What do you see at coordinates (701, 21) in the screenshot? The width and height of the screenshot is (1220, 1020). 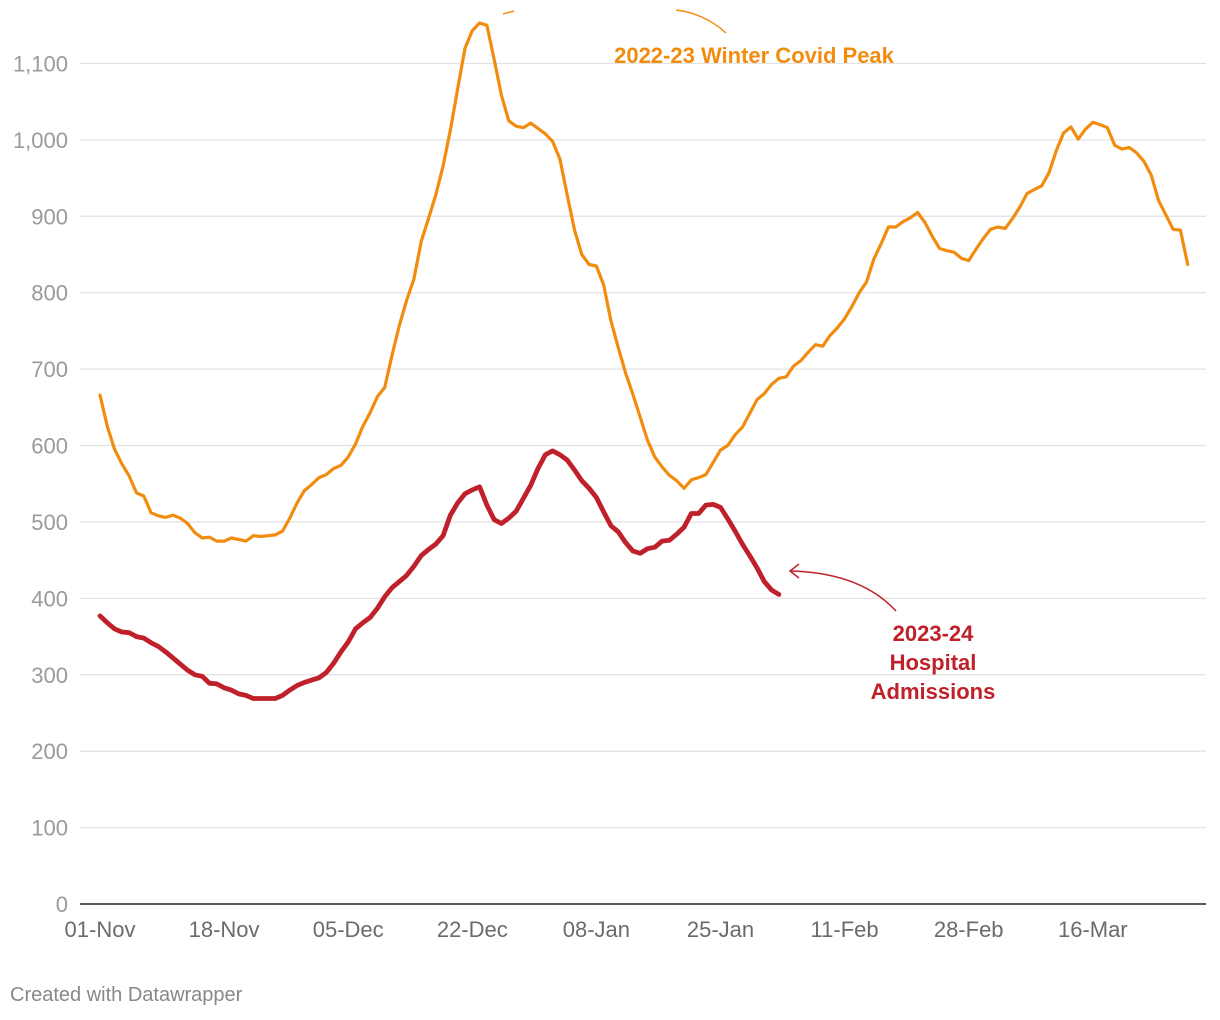 I see `peak-annotation-arrow` at bounding box center [701, 21].